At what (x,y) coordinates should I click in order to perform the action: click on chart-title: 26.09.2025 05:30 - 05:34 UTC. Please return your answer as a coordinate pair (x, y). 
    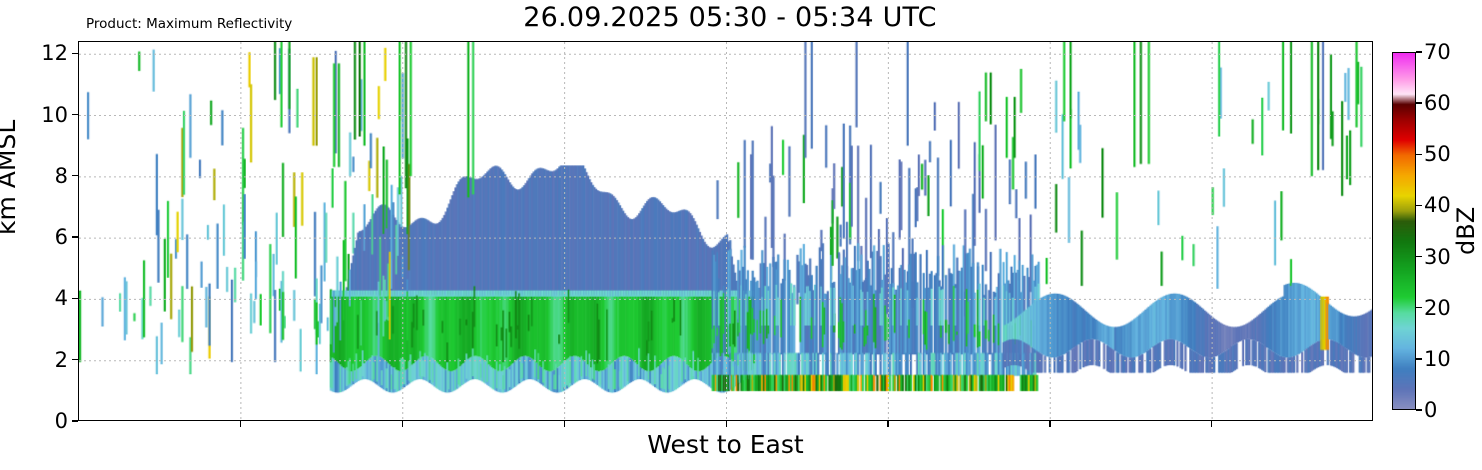
    Looking at the image, I should click on (730, 17).